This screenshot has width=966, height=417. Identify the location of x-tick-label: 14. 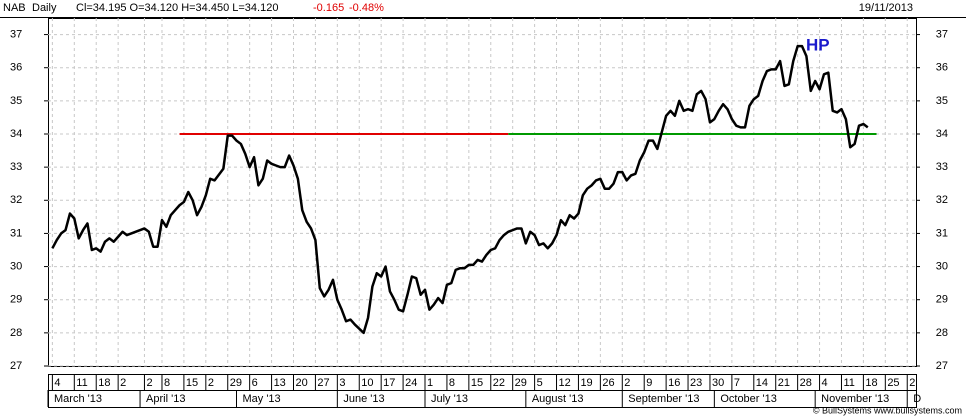
(762, 383).